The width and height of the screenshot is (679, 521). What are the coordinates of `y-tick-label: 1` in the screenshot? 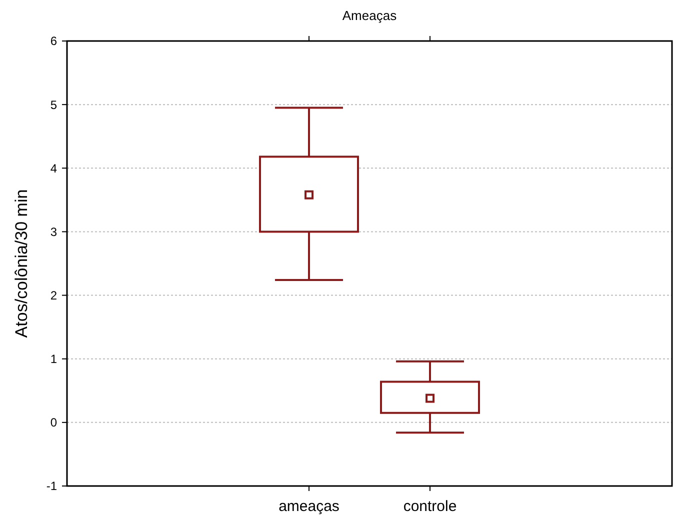 It's located at (54, 359).